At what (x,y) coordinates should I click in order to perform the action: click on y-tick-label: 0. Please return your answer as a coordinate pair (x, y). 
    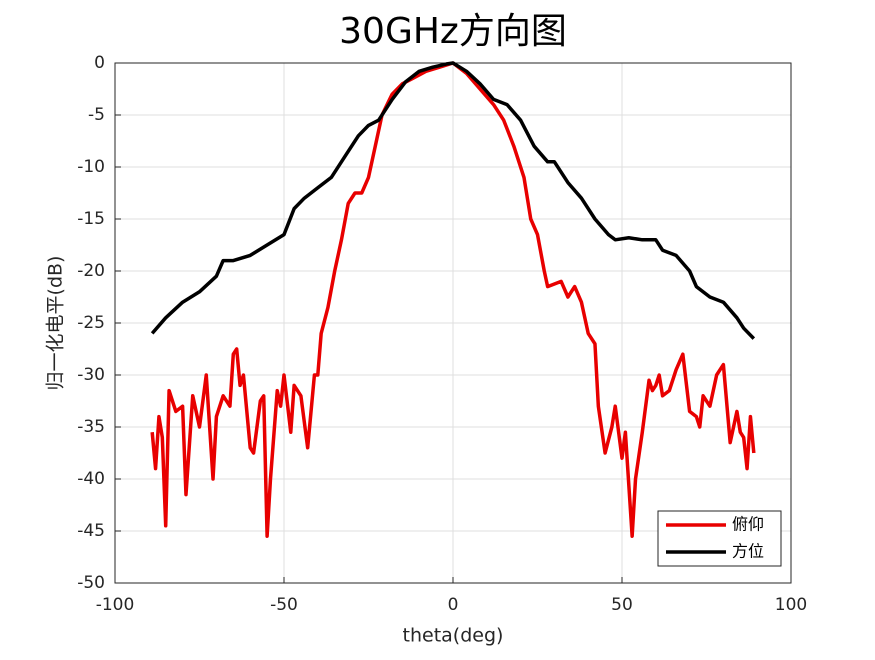
    Looking at the image, I should click on (99, 63).